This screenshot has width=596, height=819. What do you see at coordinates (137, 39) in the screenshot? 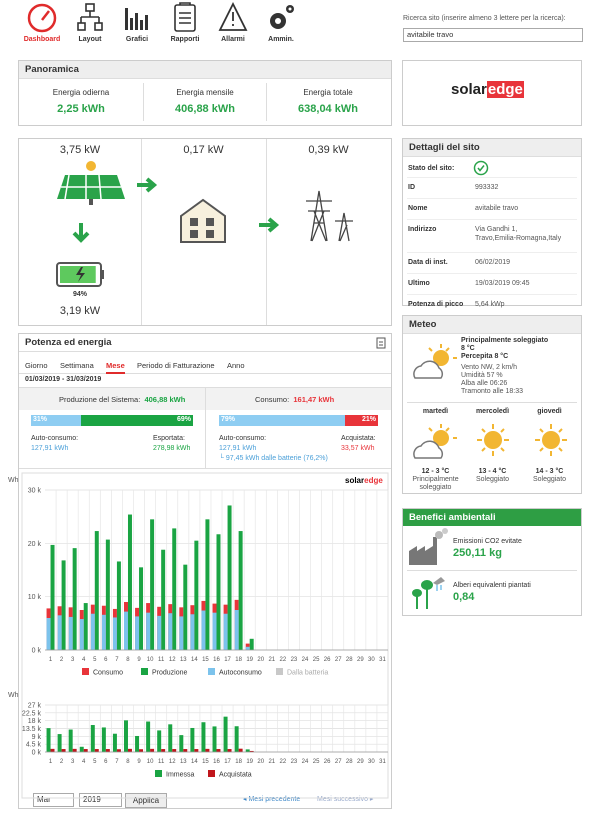
I see `nav-item: Grafici` at bounding box center [137, 39].